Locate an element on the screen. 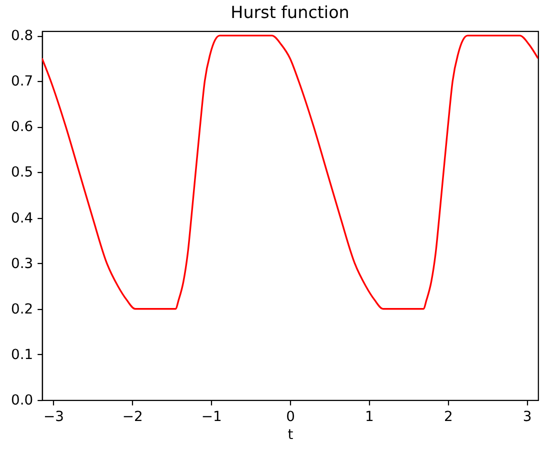 This screenshot has width=547, height=453. chart-title: Hurst function is located at coordinates (290, 12).